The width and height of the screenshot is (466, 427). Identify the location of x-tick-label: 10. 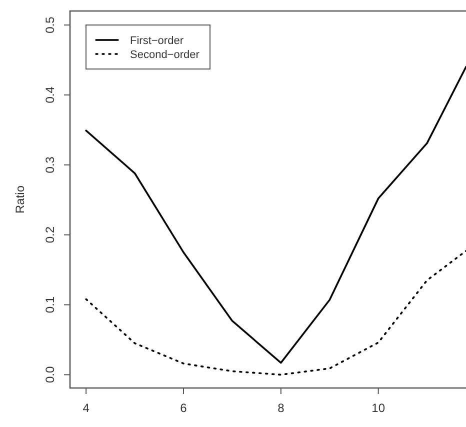
(379, 408).